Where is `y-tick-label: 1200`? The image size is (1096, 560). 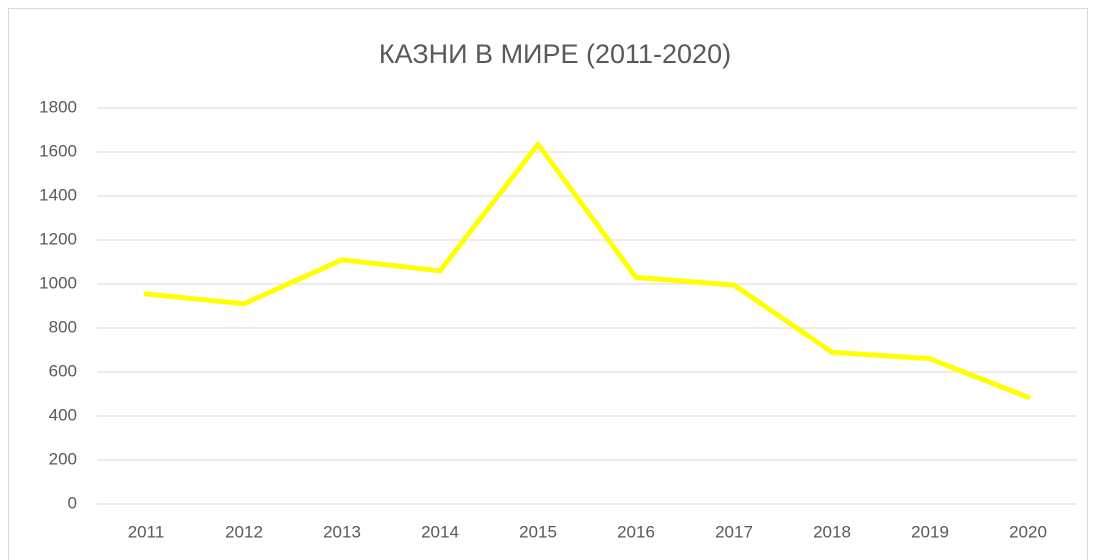 y-tick-label: 1200 is located at coordinates (58, 238).